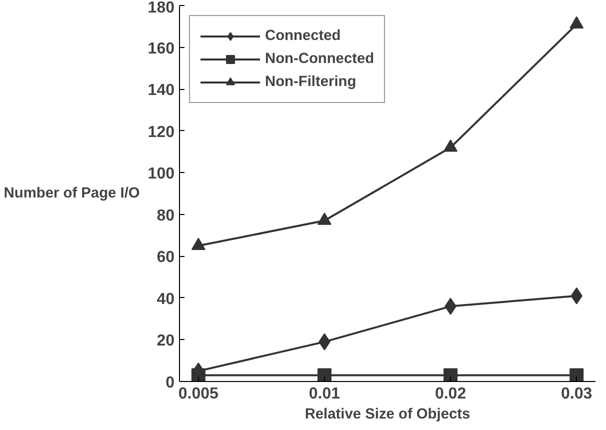 The image size is (606, 430). Describe the element at coordinates (165, 257) in the screenshot. I see `y-tick-label: 60` at that location.